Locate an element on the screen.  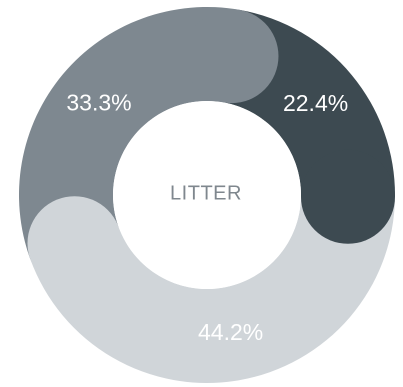
slice-label-1: 22.4% is located at coordinates (315, 103).